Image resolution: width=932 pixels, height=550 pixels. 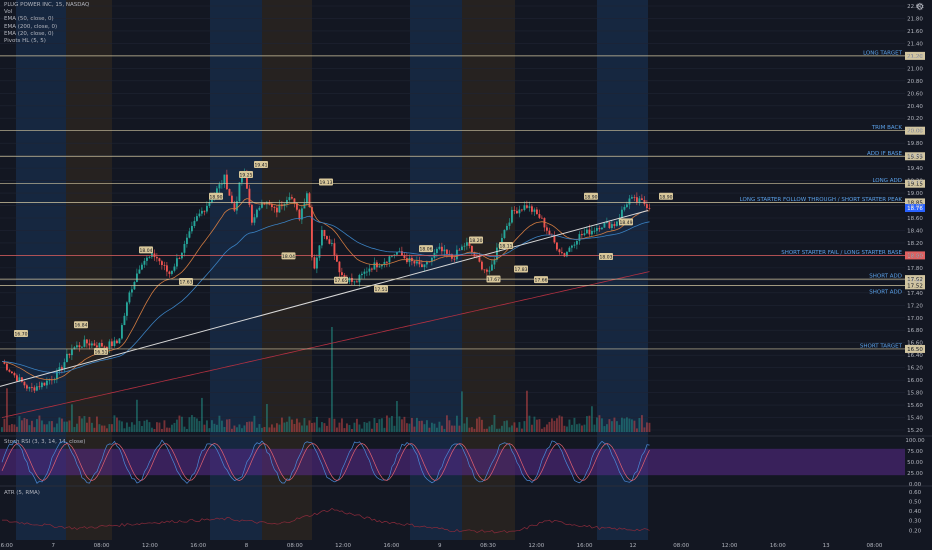 I want to click on price-tick-11: 19.80, so click(x=915, y=144).